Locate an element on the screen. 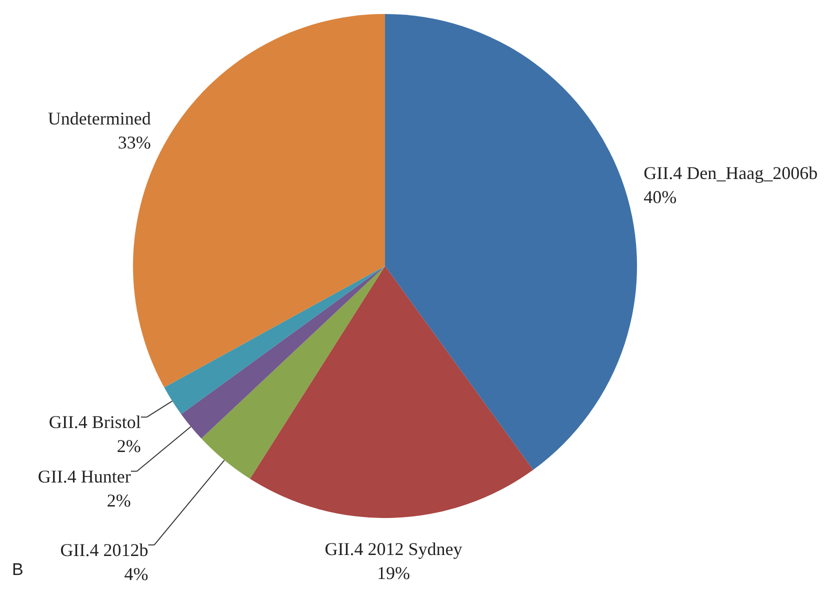 The height and width of the screenshot is (610, 838). data-label: 33% is located at coordinates (134, 142).